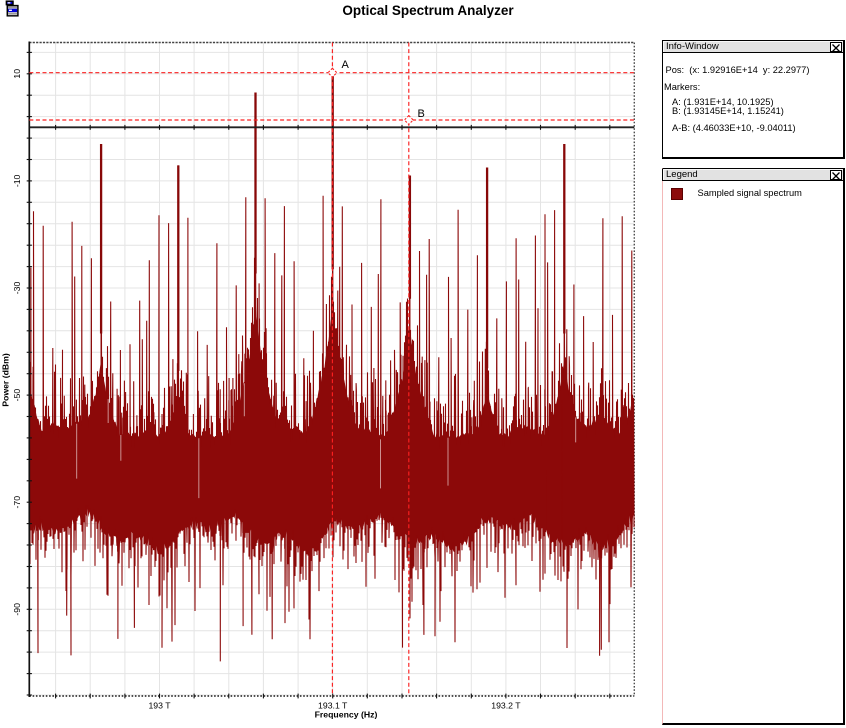  What do you see at coordinates (421, 114) in the screenshot?
I see `svg-text: B` at bounding box center [421, 114].